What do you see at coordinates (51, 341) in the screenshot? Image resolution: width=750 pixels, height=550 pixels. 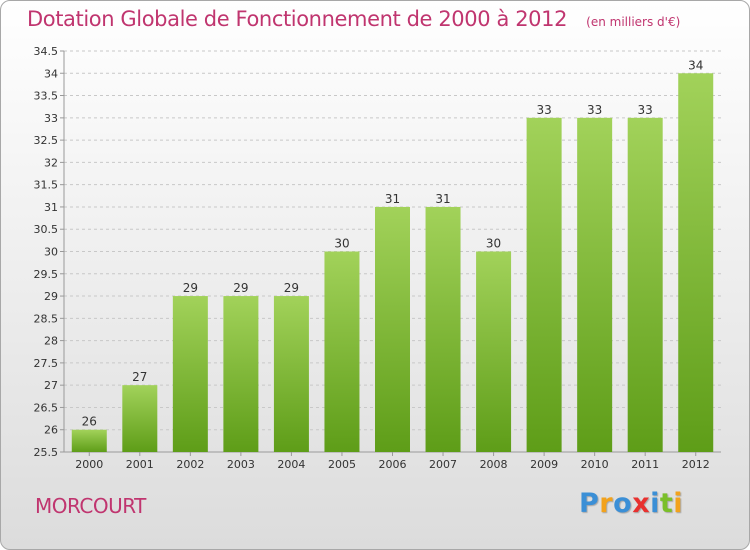 I see `y-tick-label: 28` at bounding box center [51, 341].